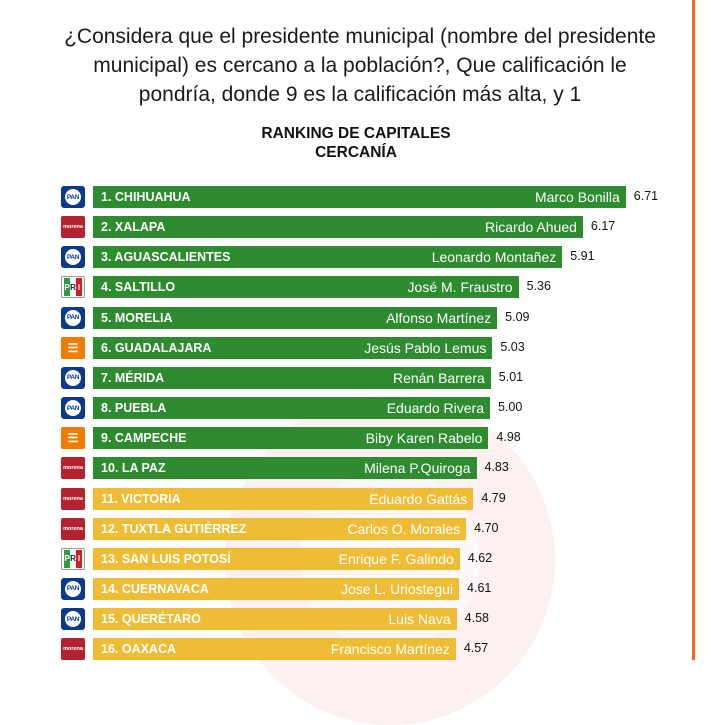 Image resolution: width=712 pixels, height=725 pixels. What do you see at coordinates (144, 438) in the screenshot?
I see `city-label: 9. CAMPECHE` at bounding box center [144, 438].